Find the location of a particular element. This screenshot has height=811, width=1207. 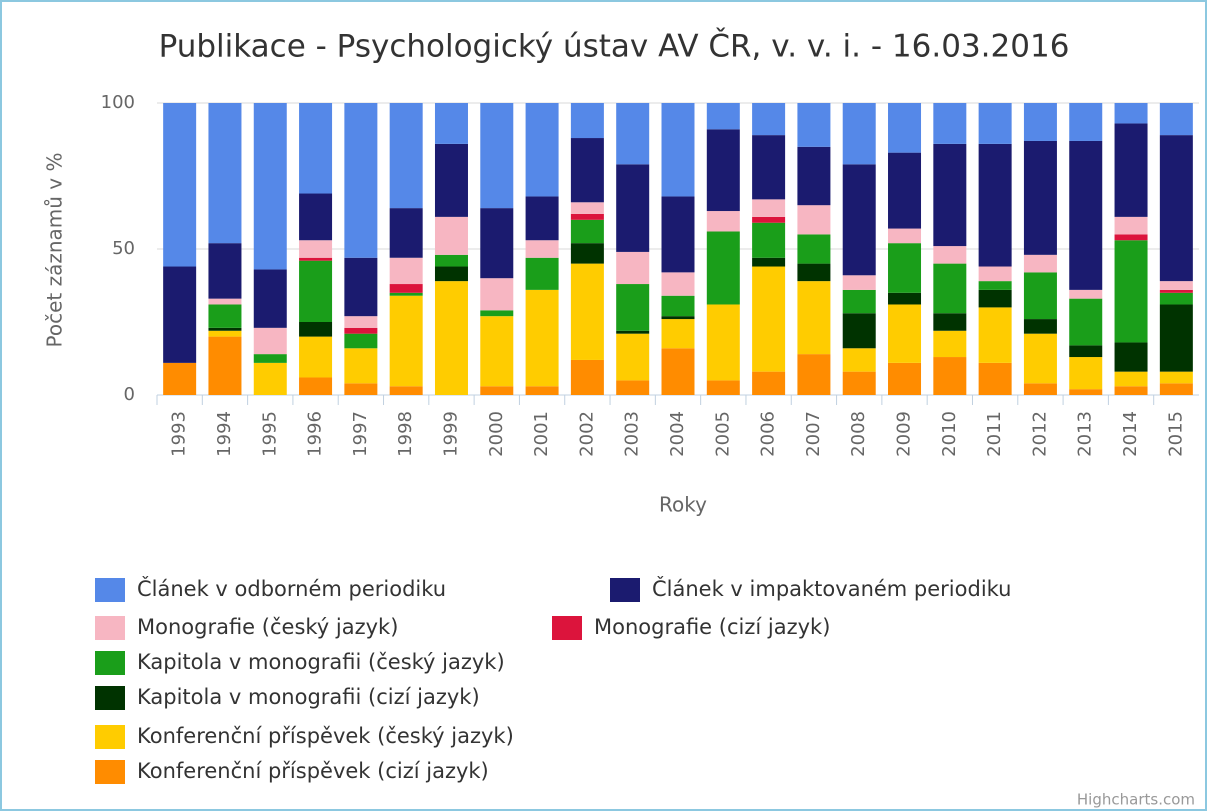

x-tick-label: 2003 is located at coordinates (632, 434).